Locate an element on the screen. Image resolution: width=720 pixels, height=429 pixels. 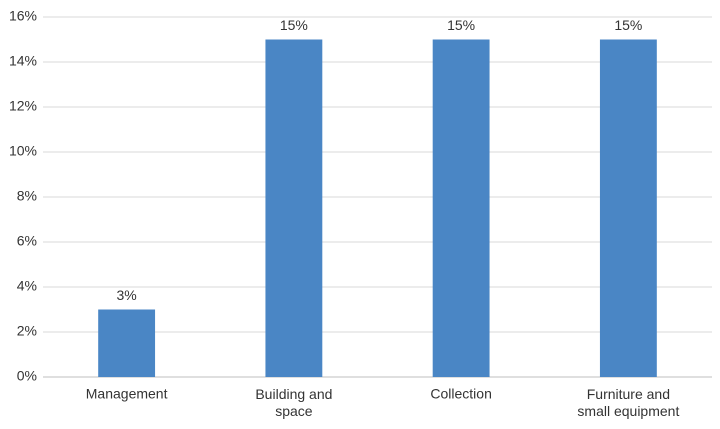
y-tick-label: 2% is located at coordinates (27, 331).